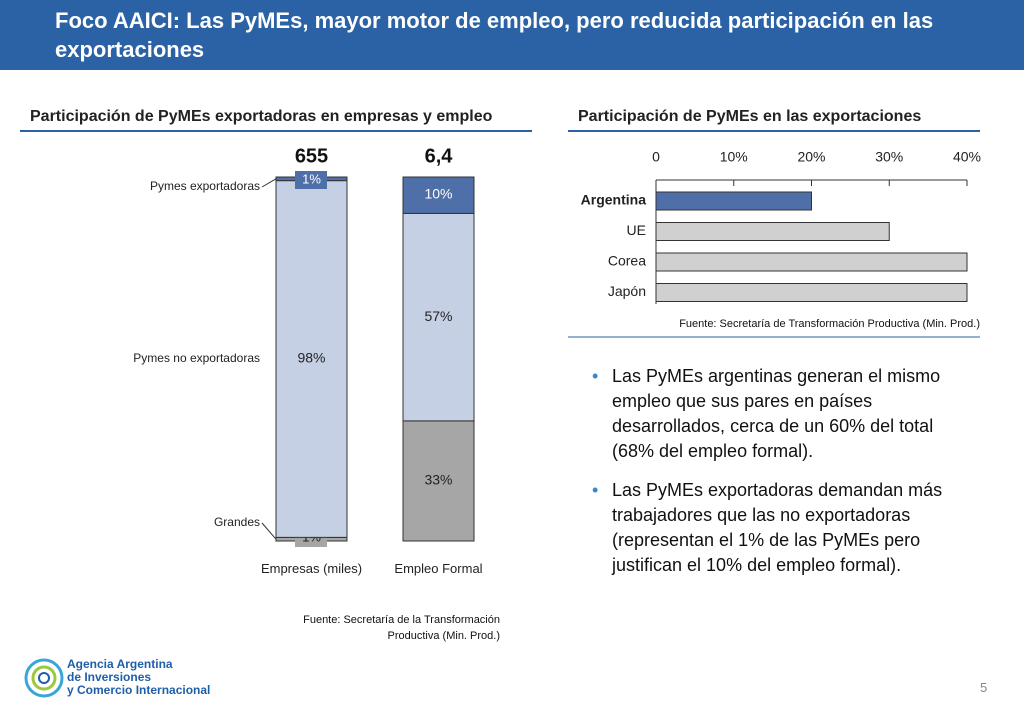  I want to click on data-label: 98%, so click(311, 358).